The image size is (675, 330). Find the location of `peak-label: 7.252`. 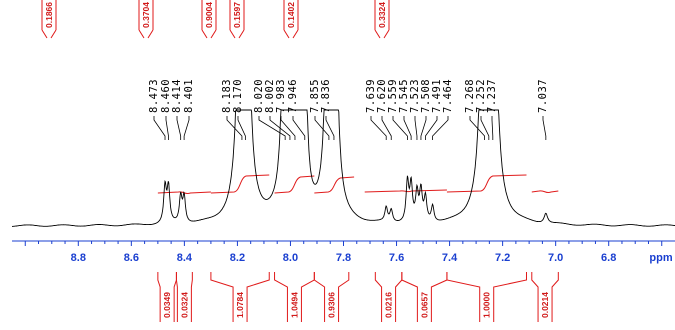

peak-label: 7.252 is located at coordinates (481, 96).